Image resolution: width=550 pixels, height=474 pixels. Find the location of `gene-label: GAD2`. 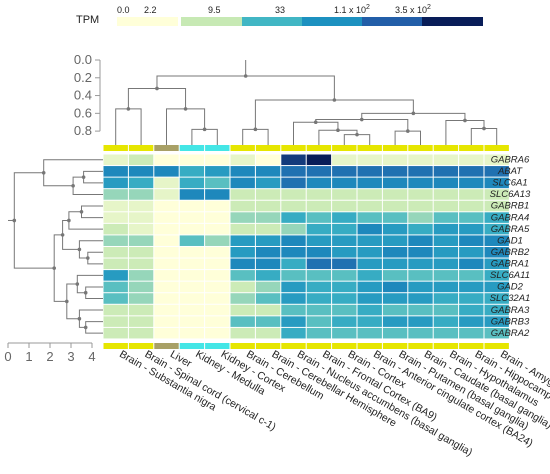

gene-label: GAD2 is located at coordinates (510, 287).